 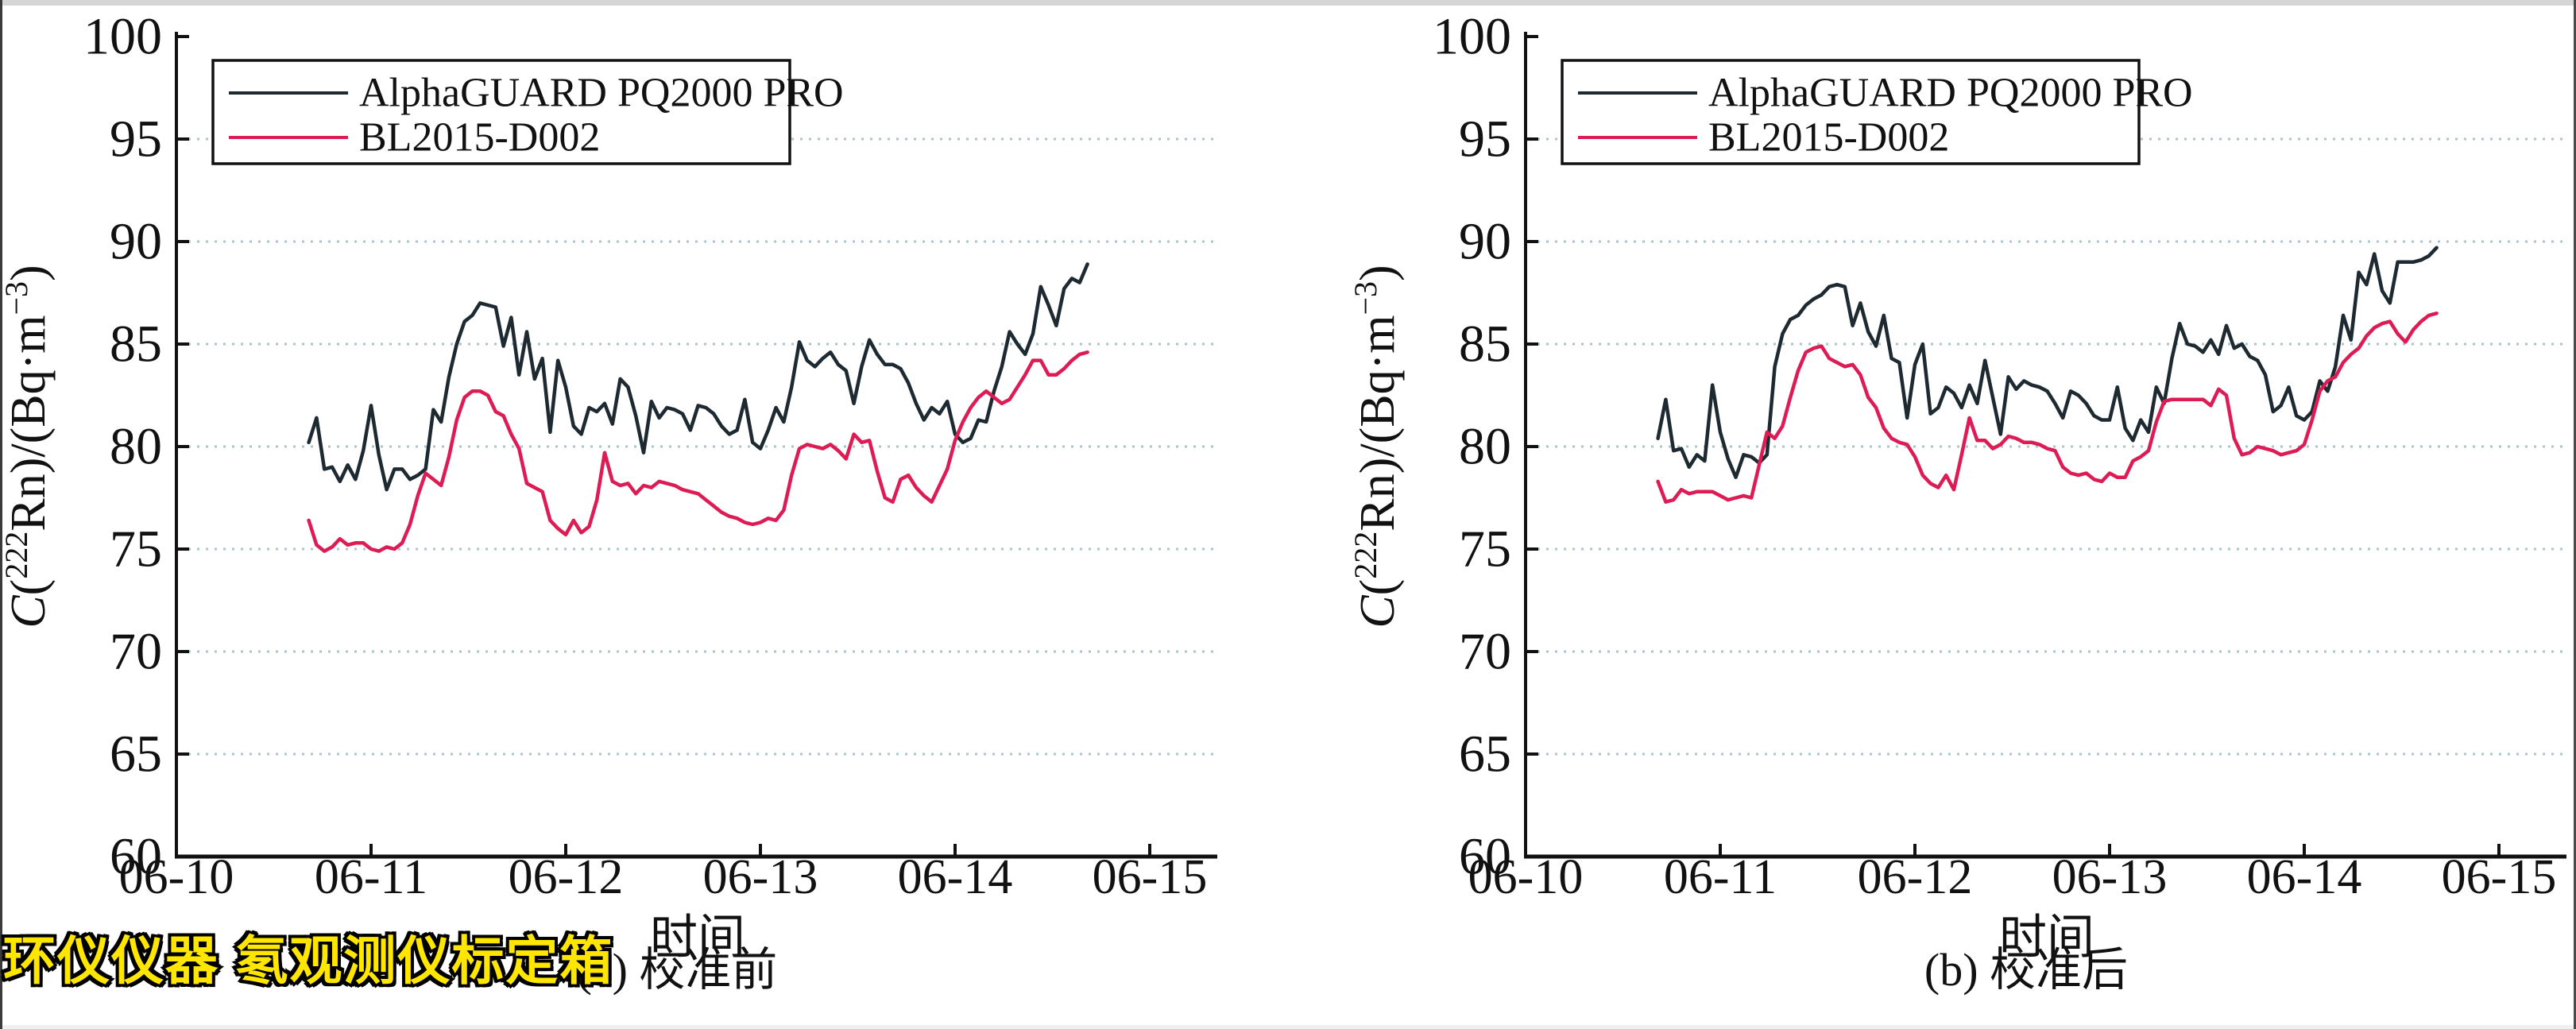 I want to click on panel-caption: (b) 校准后, so click(x=2026, y=970).